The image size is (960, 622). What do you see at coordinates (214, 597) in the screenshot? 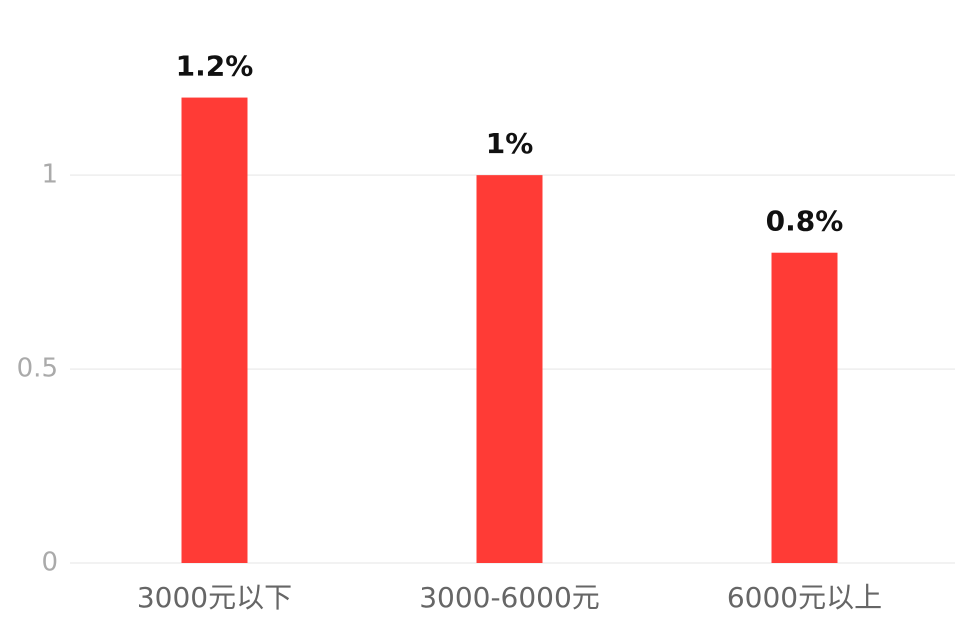
I see `x-tick-label: 3000元以下` at bounding box center [214, 597].